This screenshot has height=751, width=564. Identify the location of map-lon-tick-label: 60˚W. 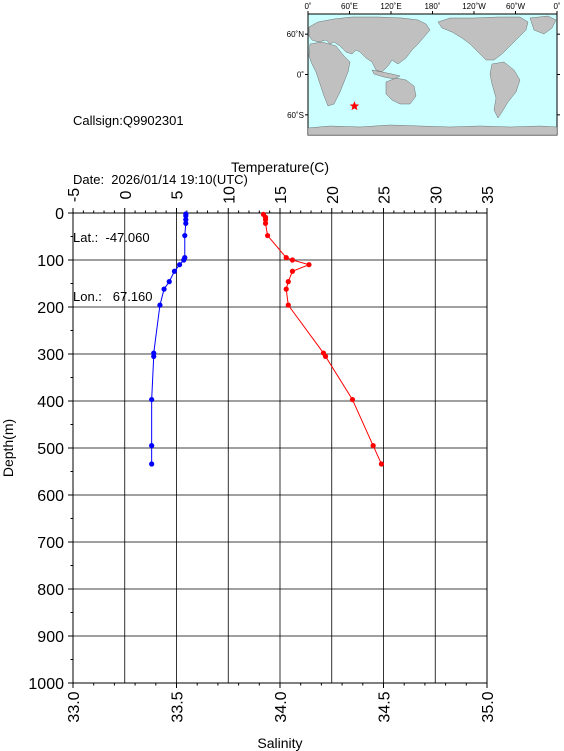
(516, 6).